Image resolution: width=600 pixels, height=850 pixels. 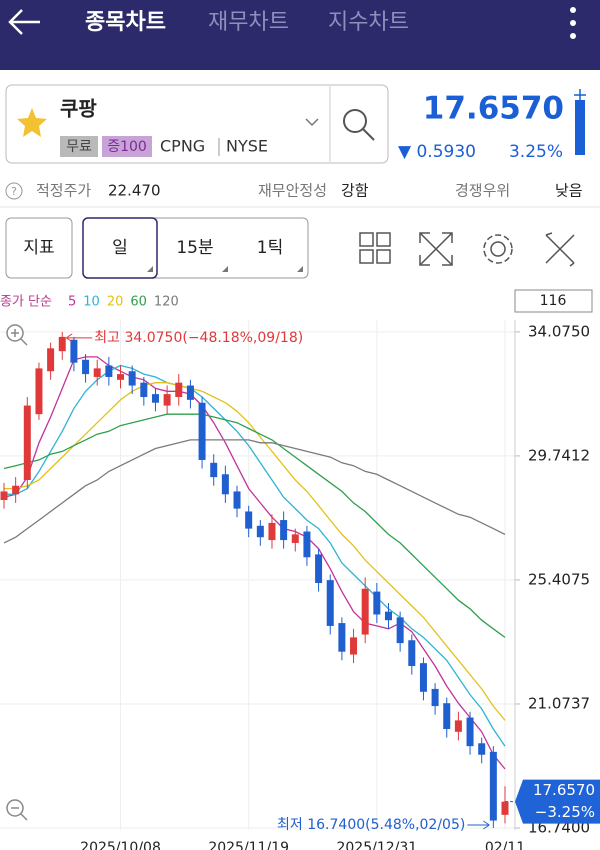 I want to click on tag: 무료, so click(x=79, y=147).